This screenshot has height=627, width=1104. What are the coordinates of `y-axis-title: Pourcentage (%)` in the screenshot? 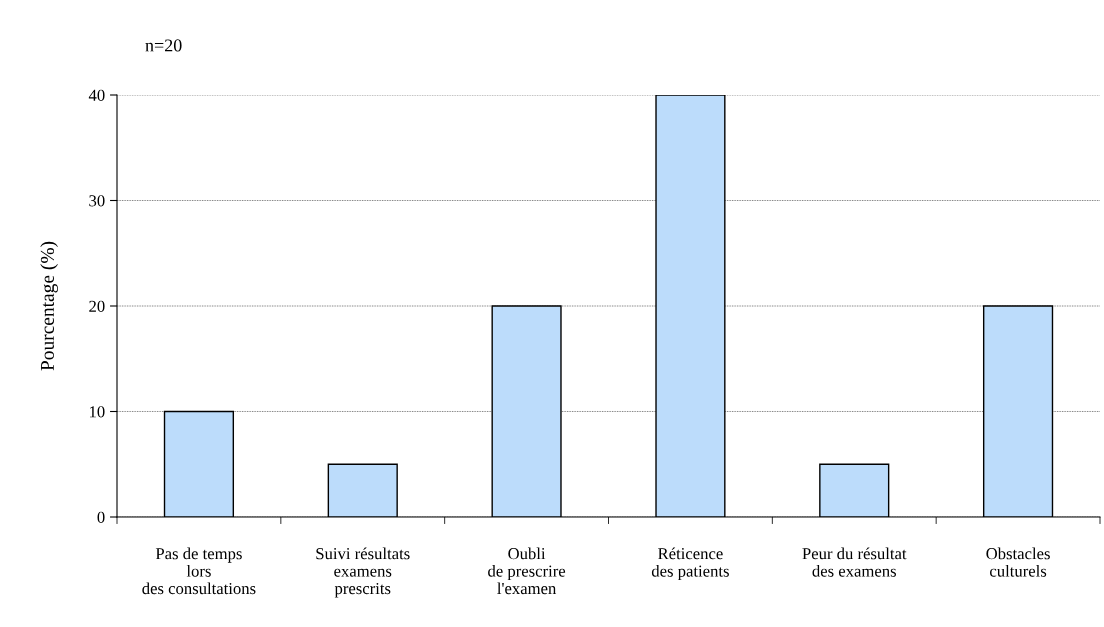 It's located at (49, 306).